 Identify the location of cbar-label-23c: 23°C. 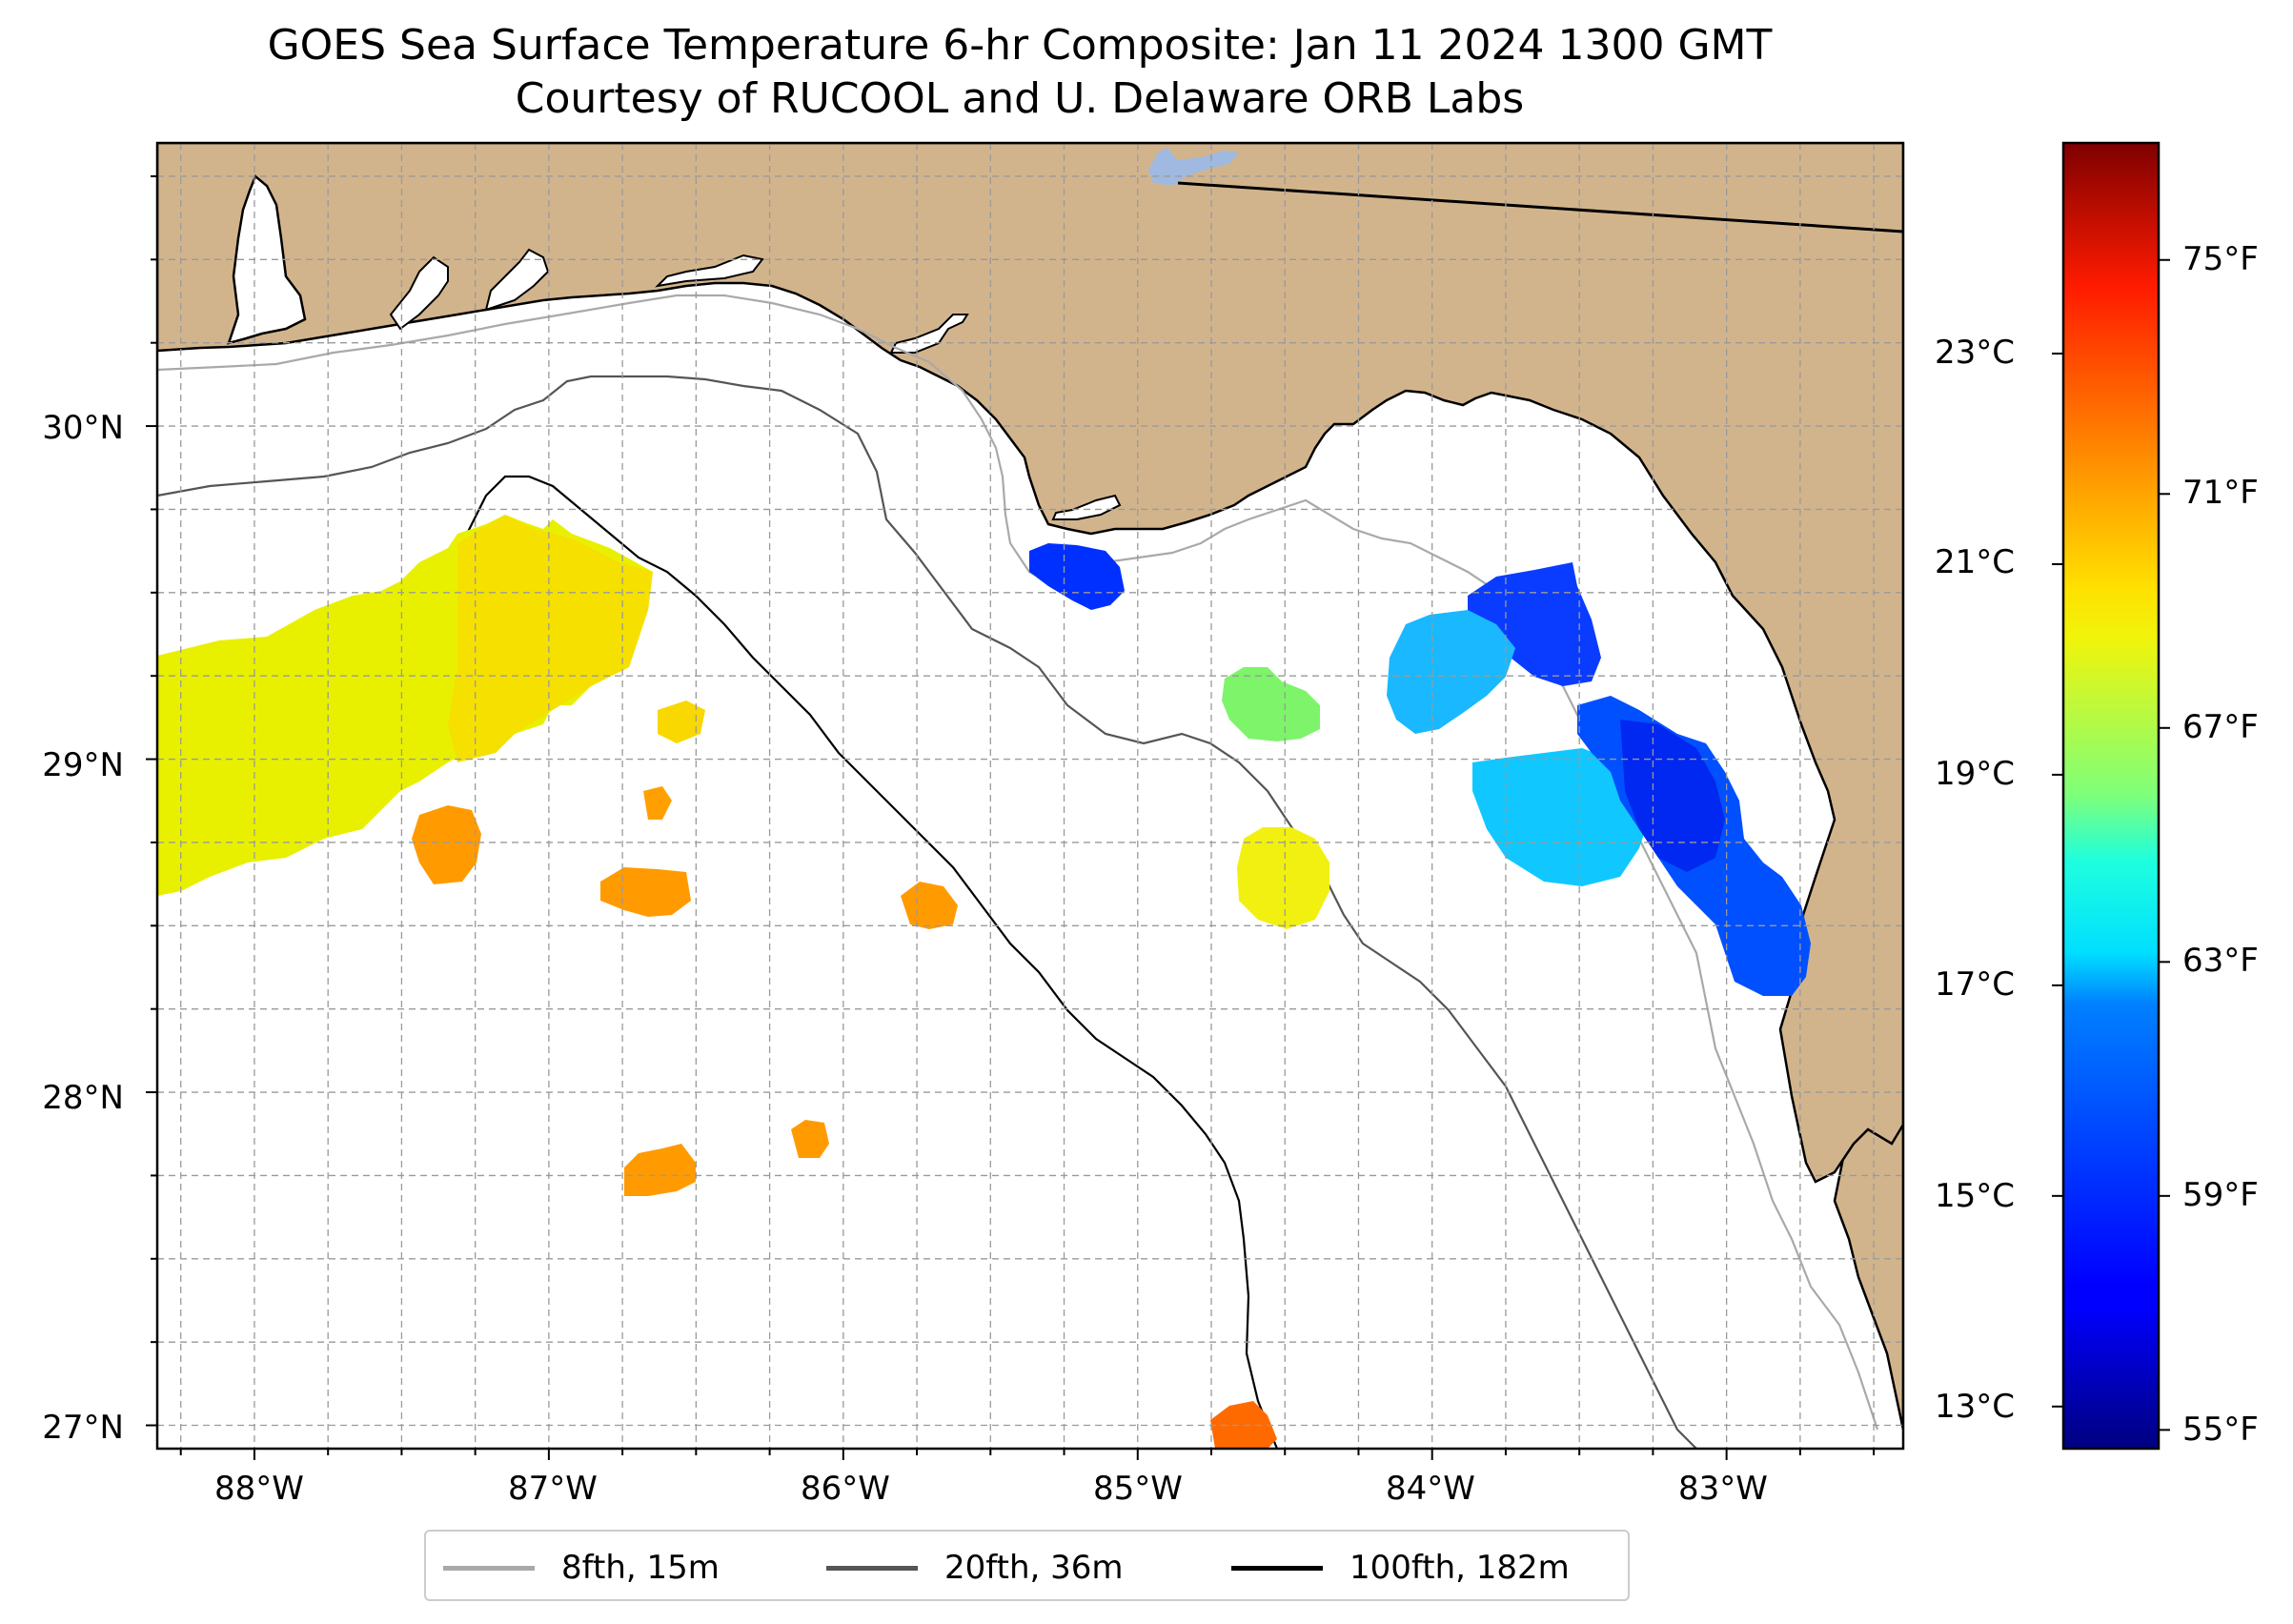
(1975, 353).